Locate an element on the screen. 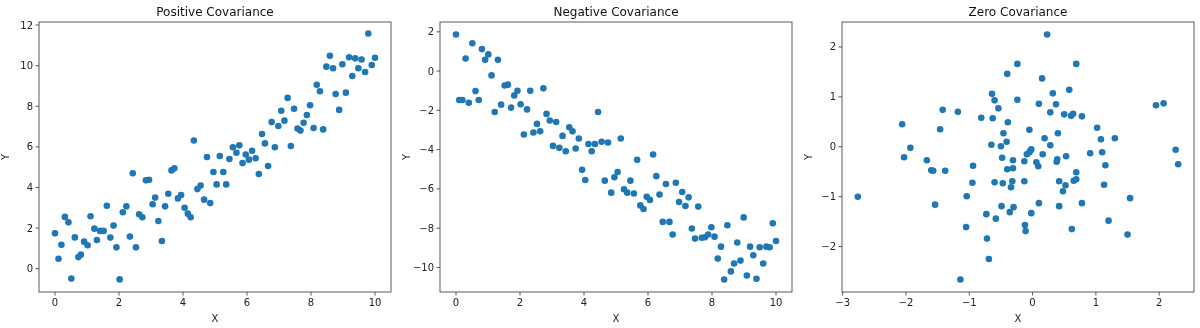  y-tick-label: 1 is located at coordinates (832, 97).